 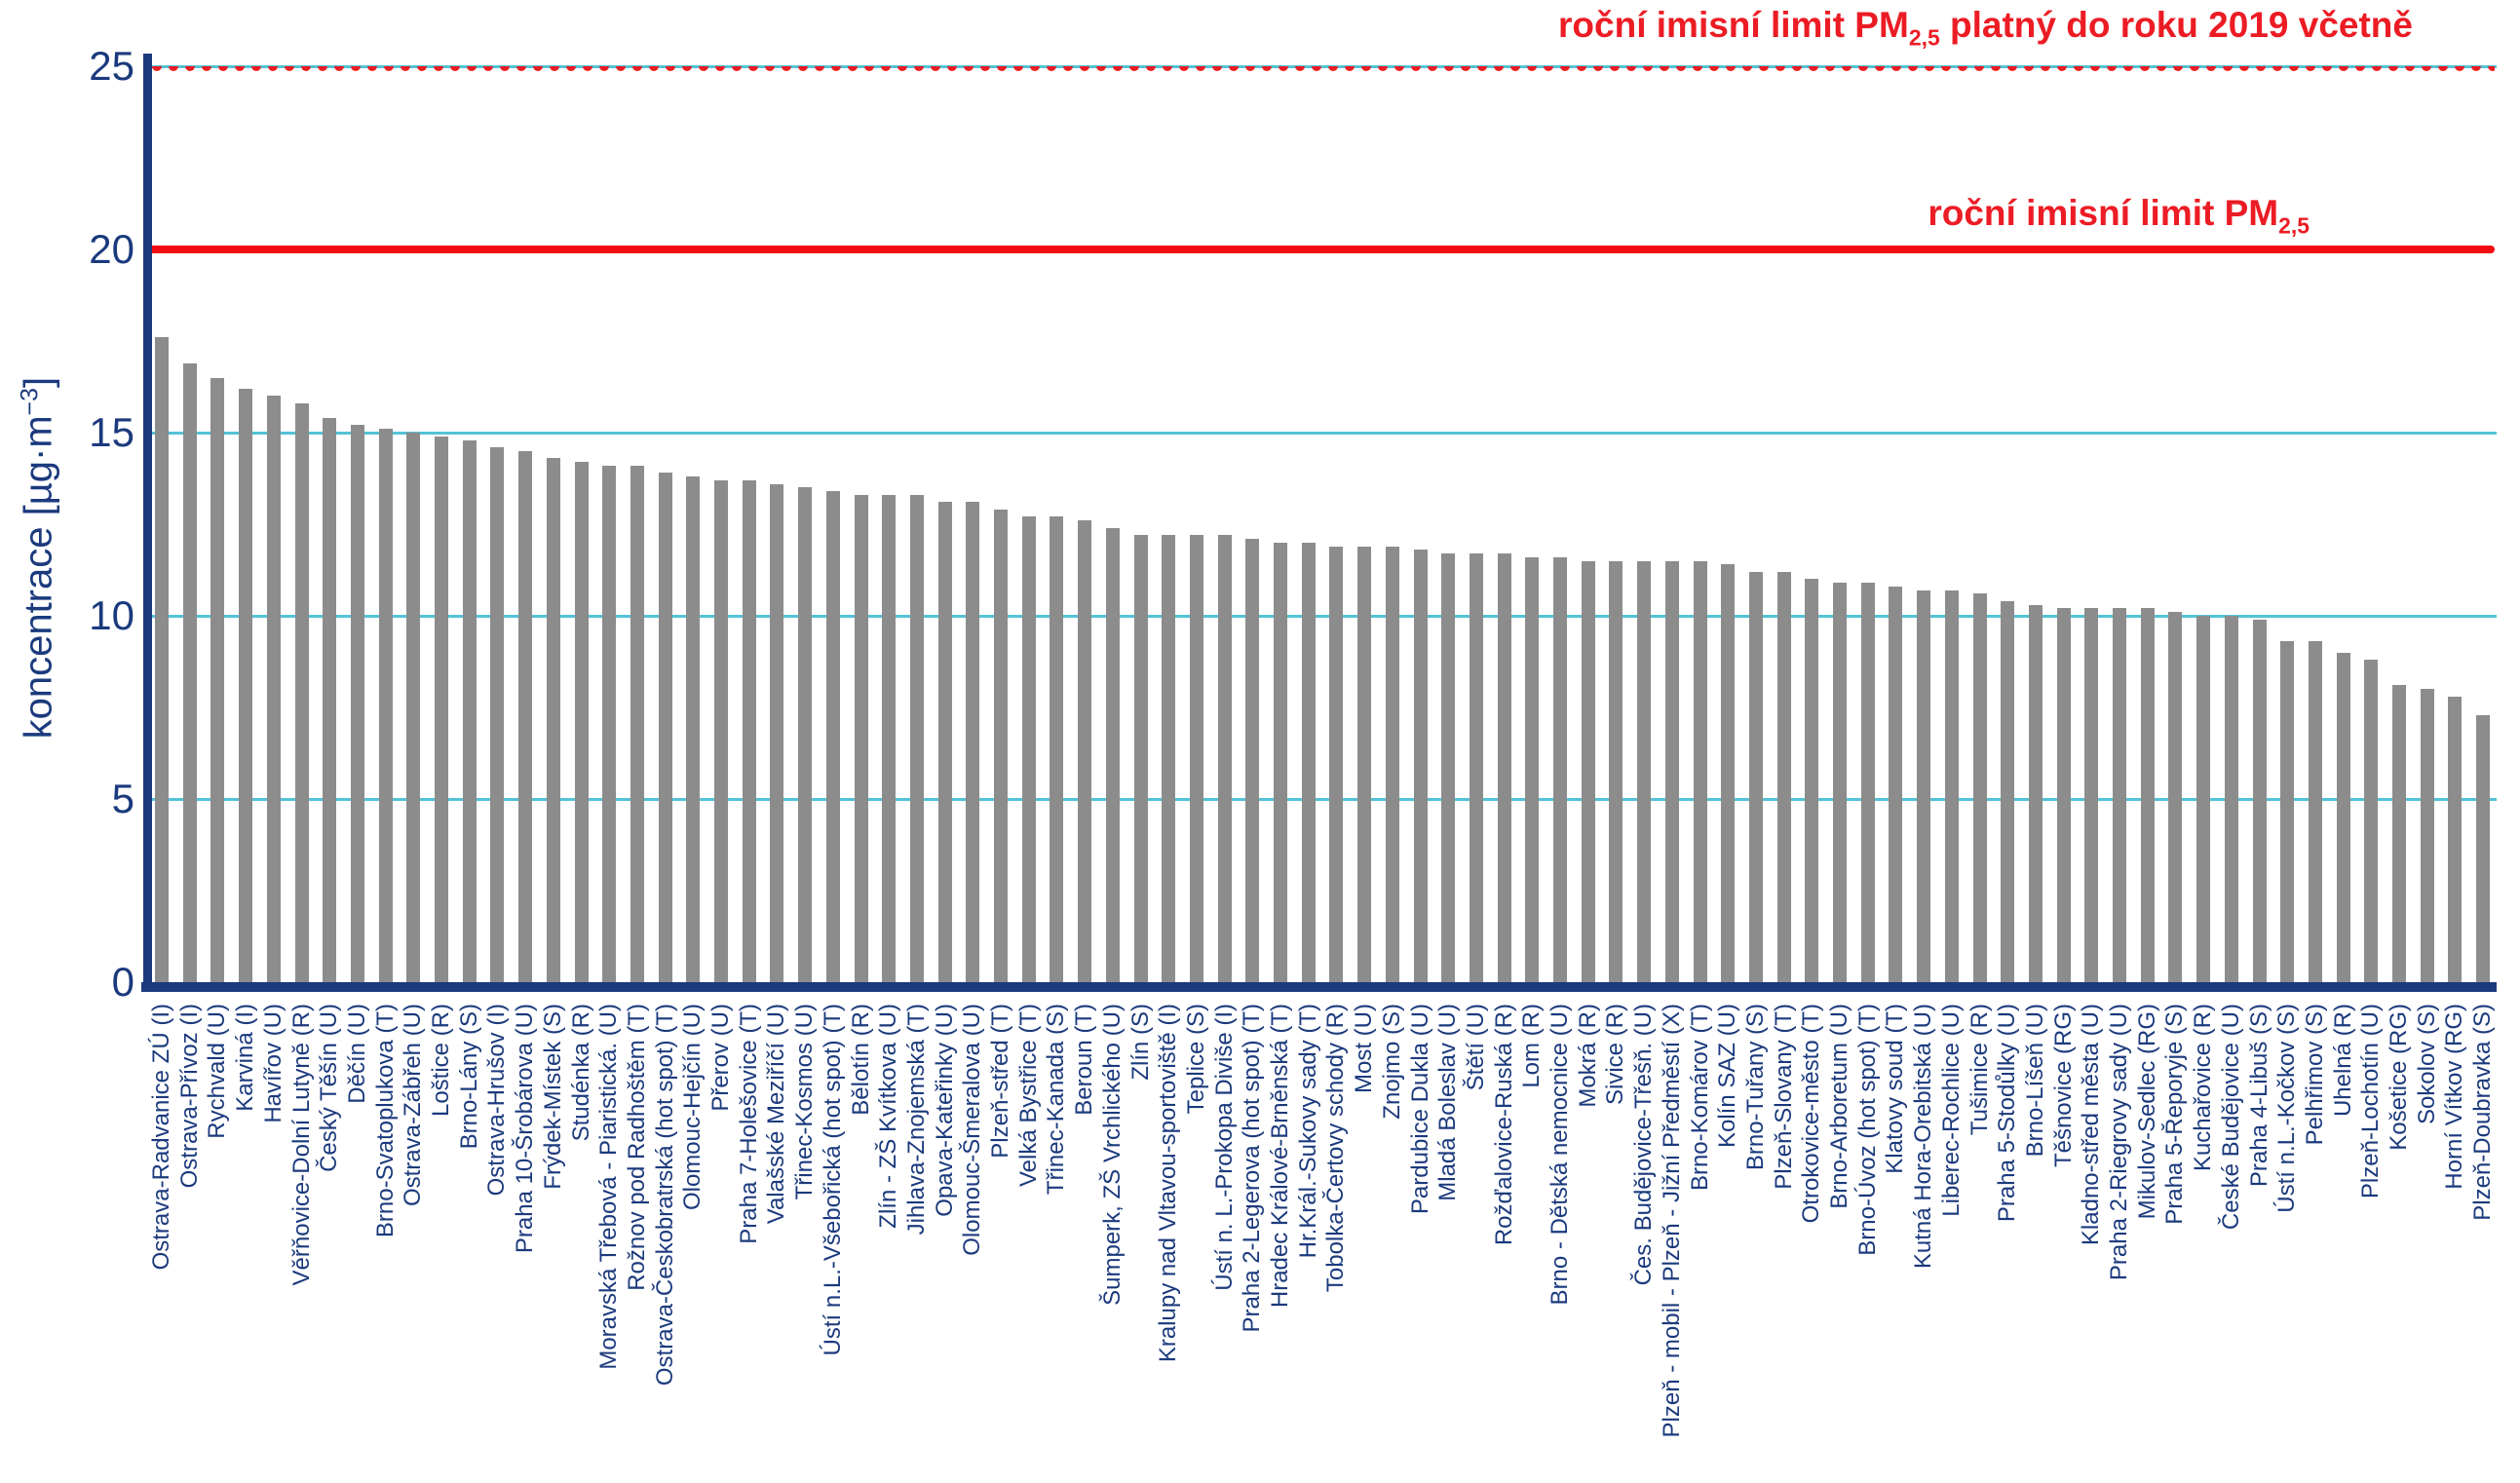 What do you see at coordinates (2091, 1125) in the screenshot?
I see `x-axis-label: Kladno-střed města (U)` at bounding box center [2091, 1125].